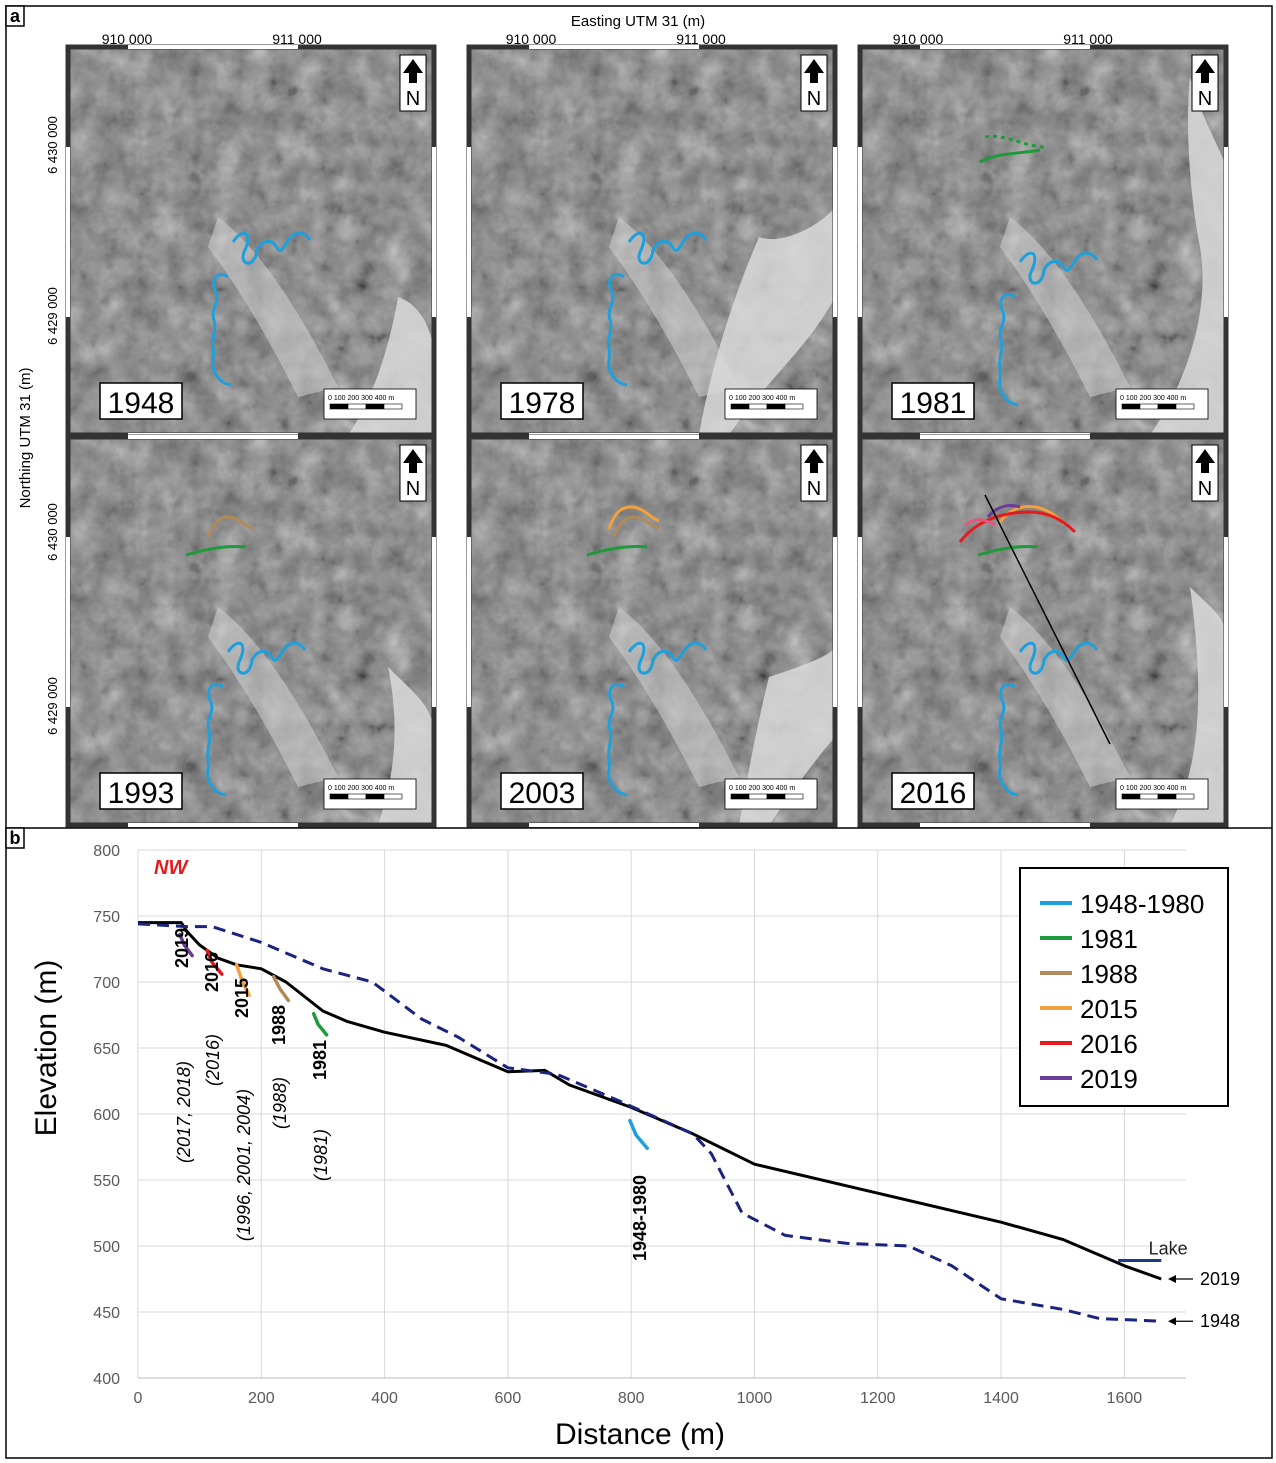 This screenshot has height=1463, width=1276. What do you see at coordinates (52, 316) in the screenshot?
I see `northing-tick-6429000: 6 429 000` at bounding box center [52, 316].